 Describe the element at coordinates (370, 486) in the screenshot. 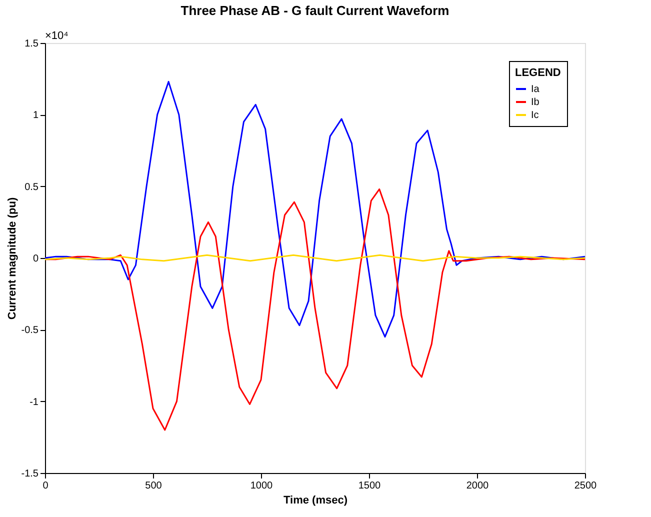

I see `x-tick-label: 1500` at that location.